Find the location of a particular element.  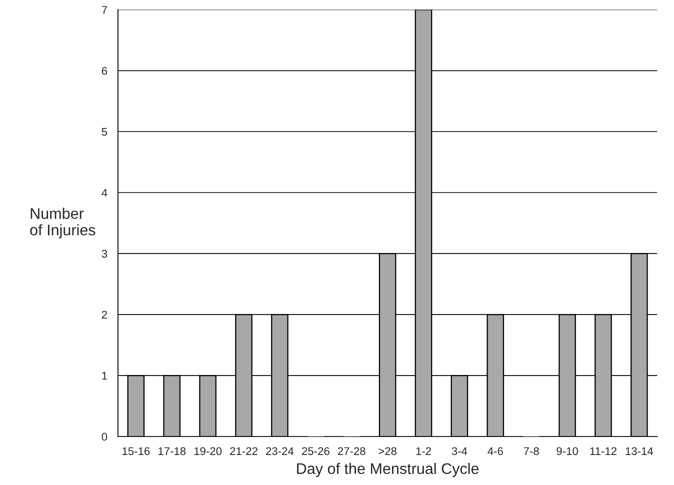

x-tick-label: 7-8 is located at coordinates (531, 451).